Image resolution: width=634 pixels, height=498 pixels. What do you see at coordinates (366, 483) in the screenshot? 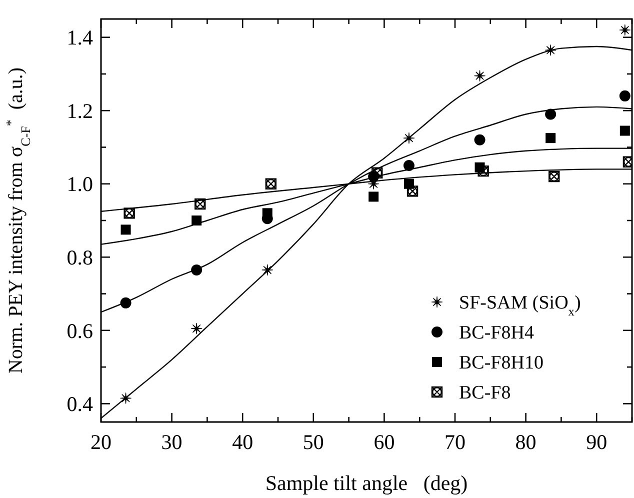
I see `x-axis-title: Sample tilt angle (deg)` at bounding box center [366, 483].